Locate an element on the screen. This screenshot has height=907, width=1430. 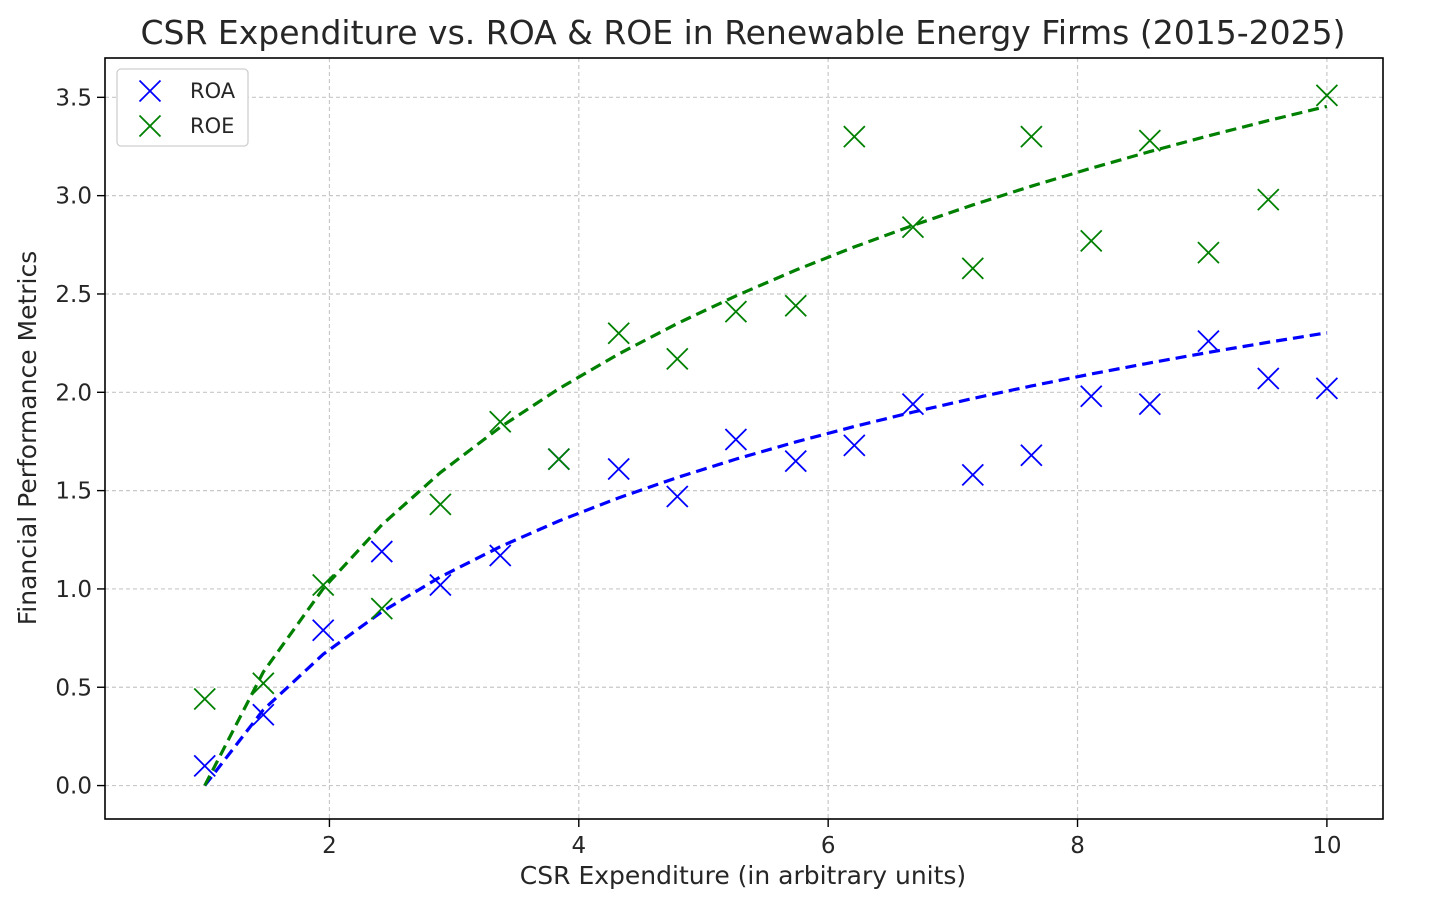
x-tick-label: 6 is located at coordinates (828, 846).